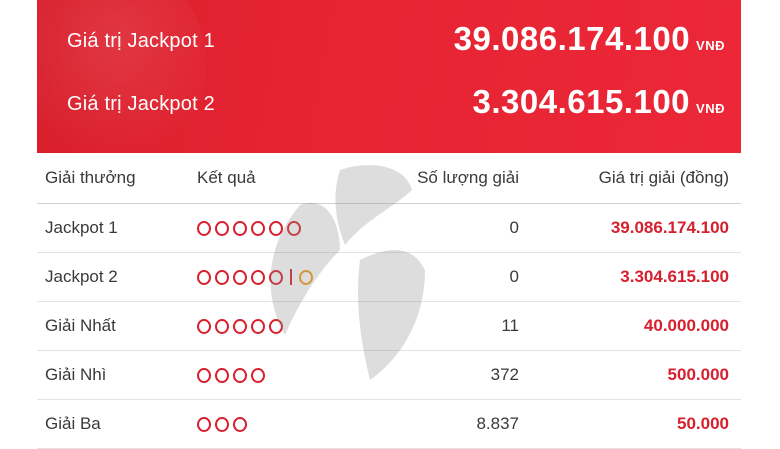 This screenshot has height=449, width=780. Describe the element at coordinates (581, 101) in the screenshot. I see `jackpot-2-amount: 3.304.615.100` at that location.